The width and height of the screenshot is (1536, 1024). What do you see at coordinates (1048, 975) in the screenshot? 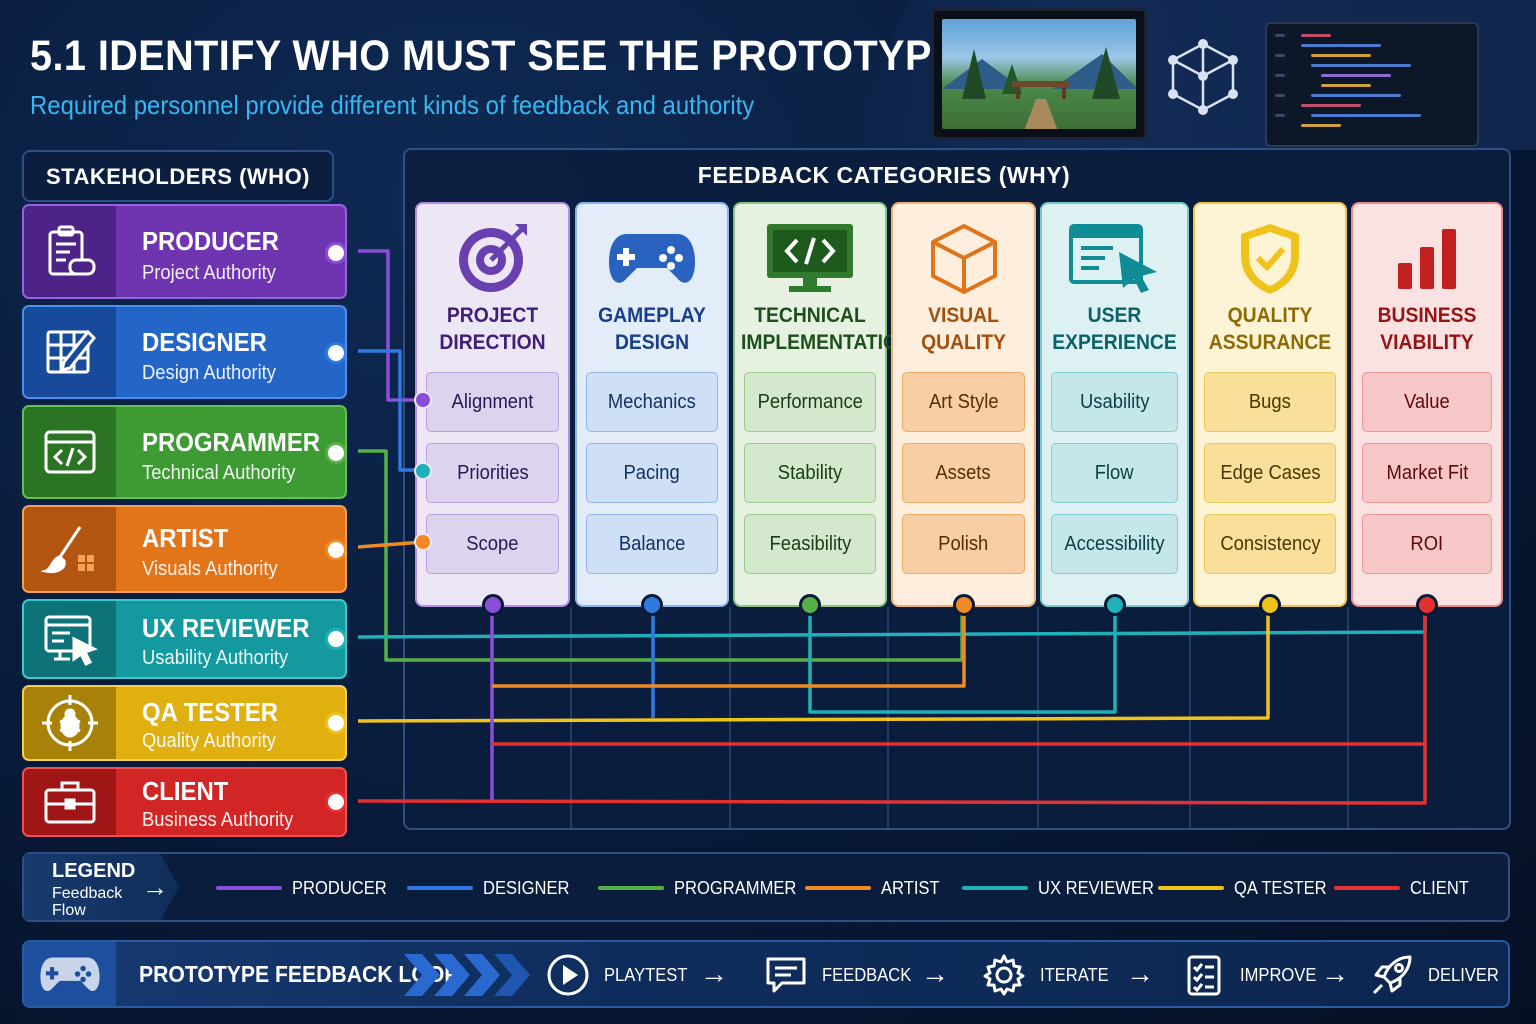
I see `loop-step-iterate: ITERATE` at bounding box center [1048, 975].